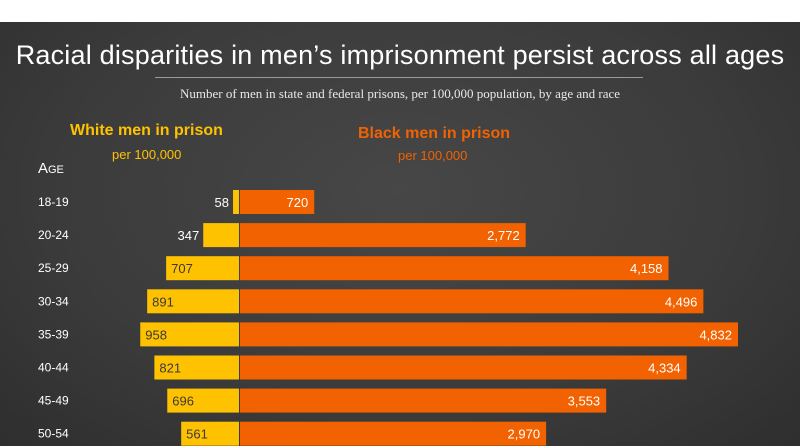  I want to click on legend-black-unit: per 100,000, so click(433, 155).